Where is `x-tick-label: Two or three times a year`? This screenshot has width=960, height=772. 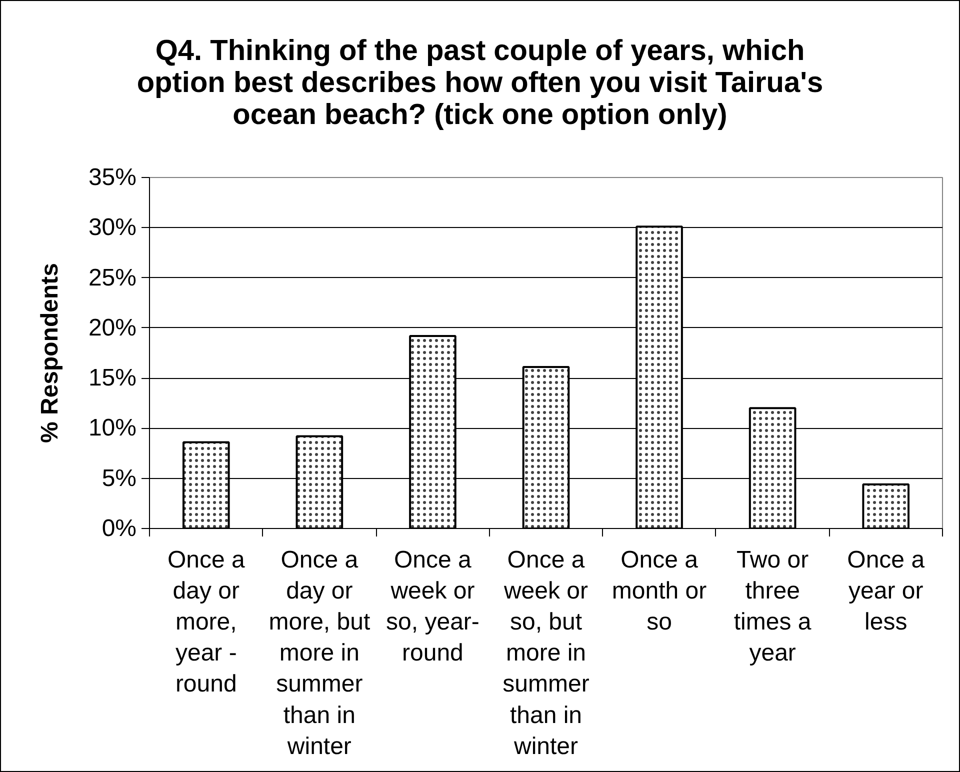 x-tick-label: Two or three times a year is located at coordinates (773, 606).